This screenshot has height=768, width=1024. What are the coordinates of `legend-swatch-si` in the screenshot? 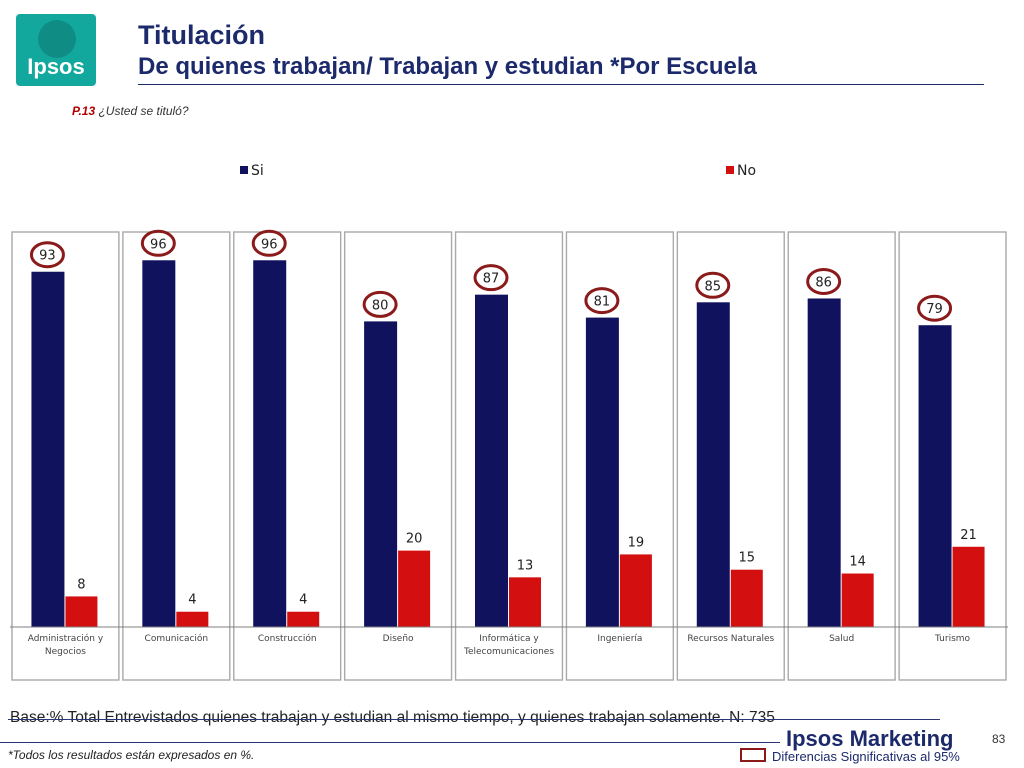 It's located at (244, 170).